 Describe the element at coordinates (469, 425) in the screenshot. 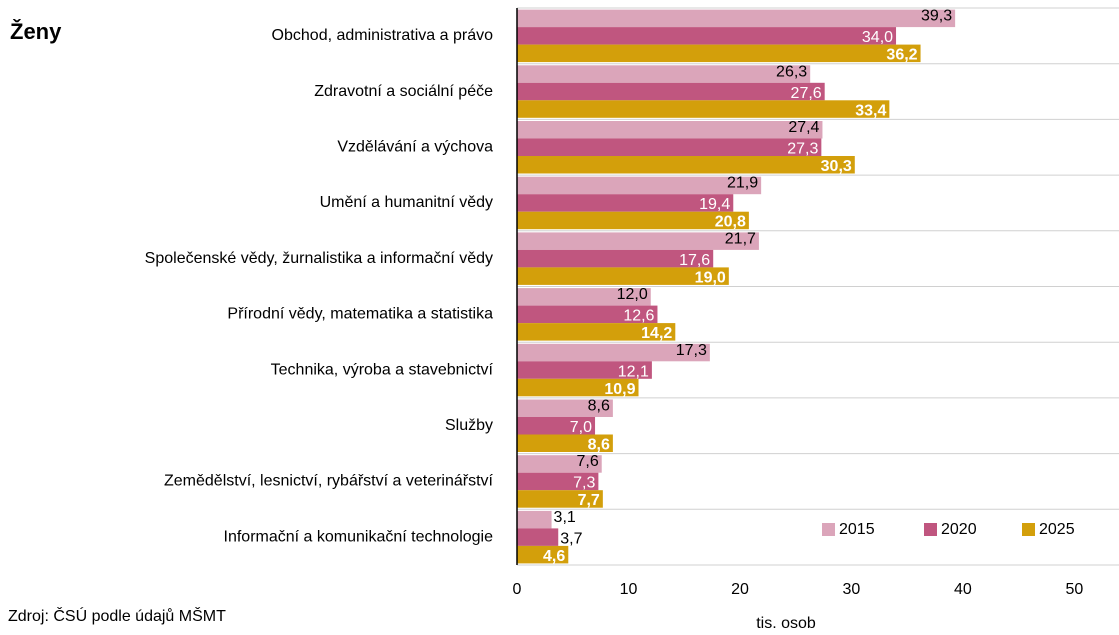

I see `category-label: Služby` at that location.